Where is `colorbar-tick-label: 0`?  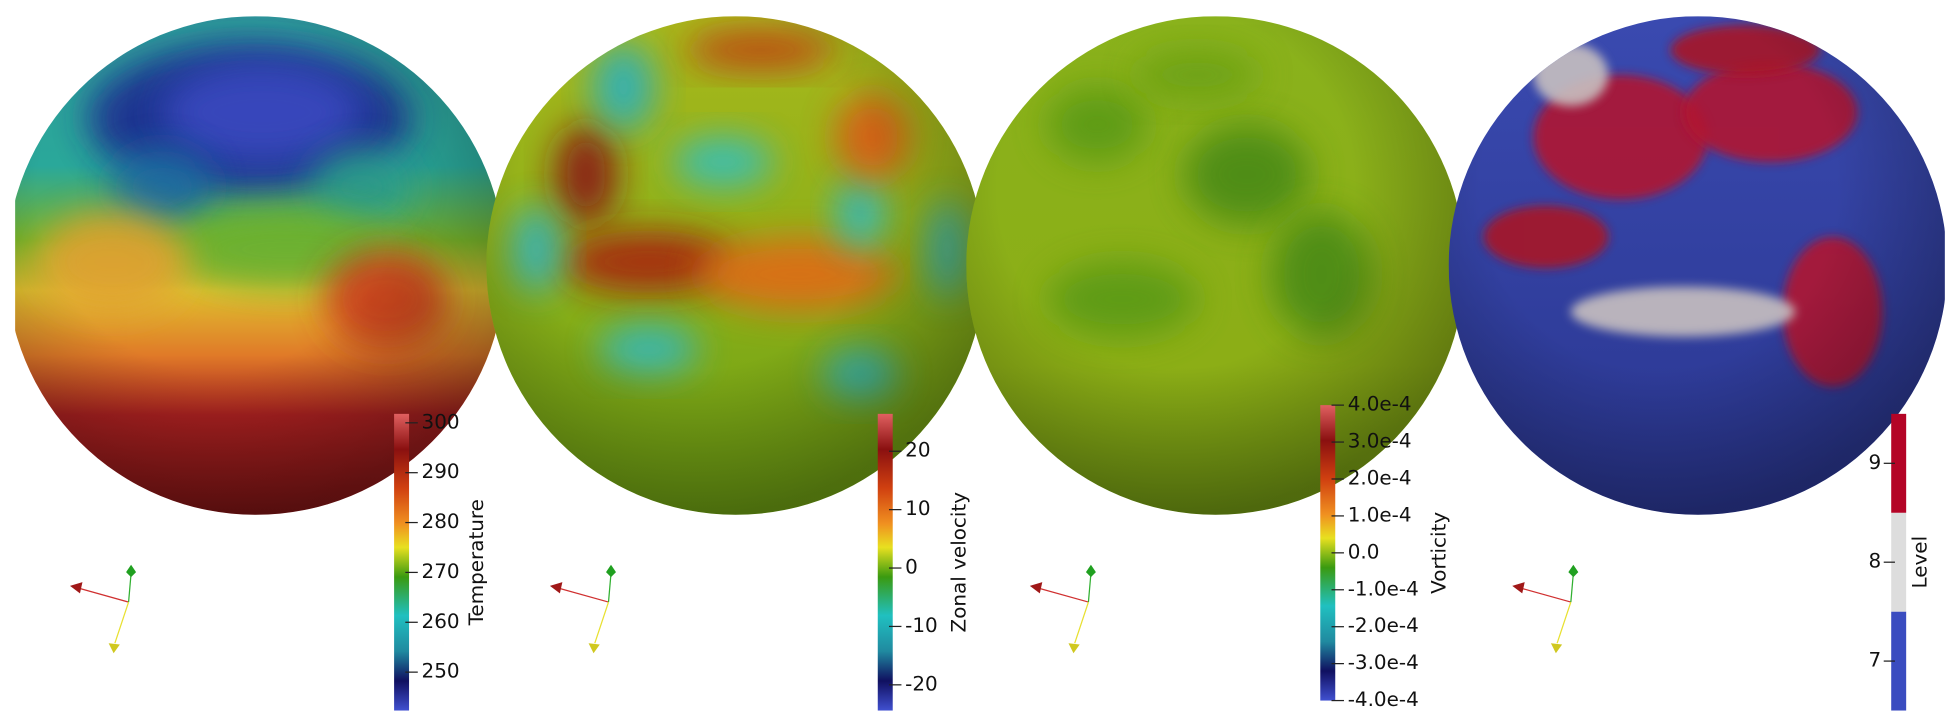 colorbar-tick-label: 0 is located at coordinates (911, 567).